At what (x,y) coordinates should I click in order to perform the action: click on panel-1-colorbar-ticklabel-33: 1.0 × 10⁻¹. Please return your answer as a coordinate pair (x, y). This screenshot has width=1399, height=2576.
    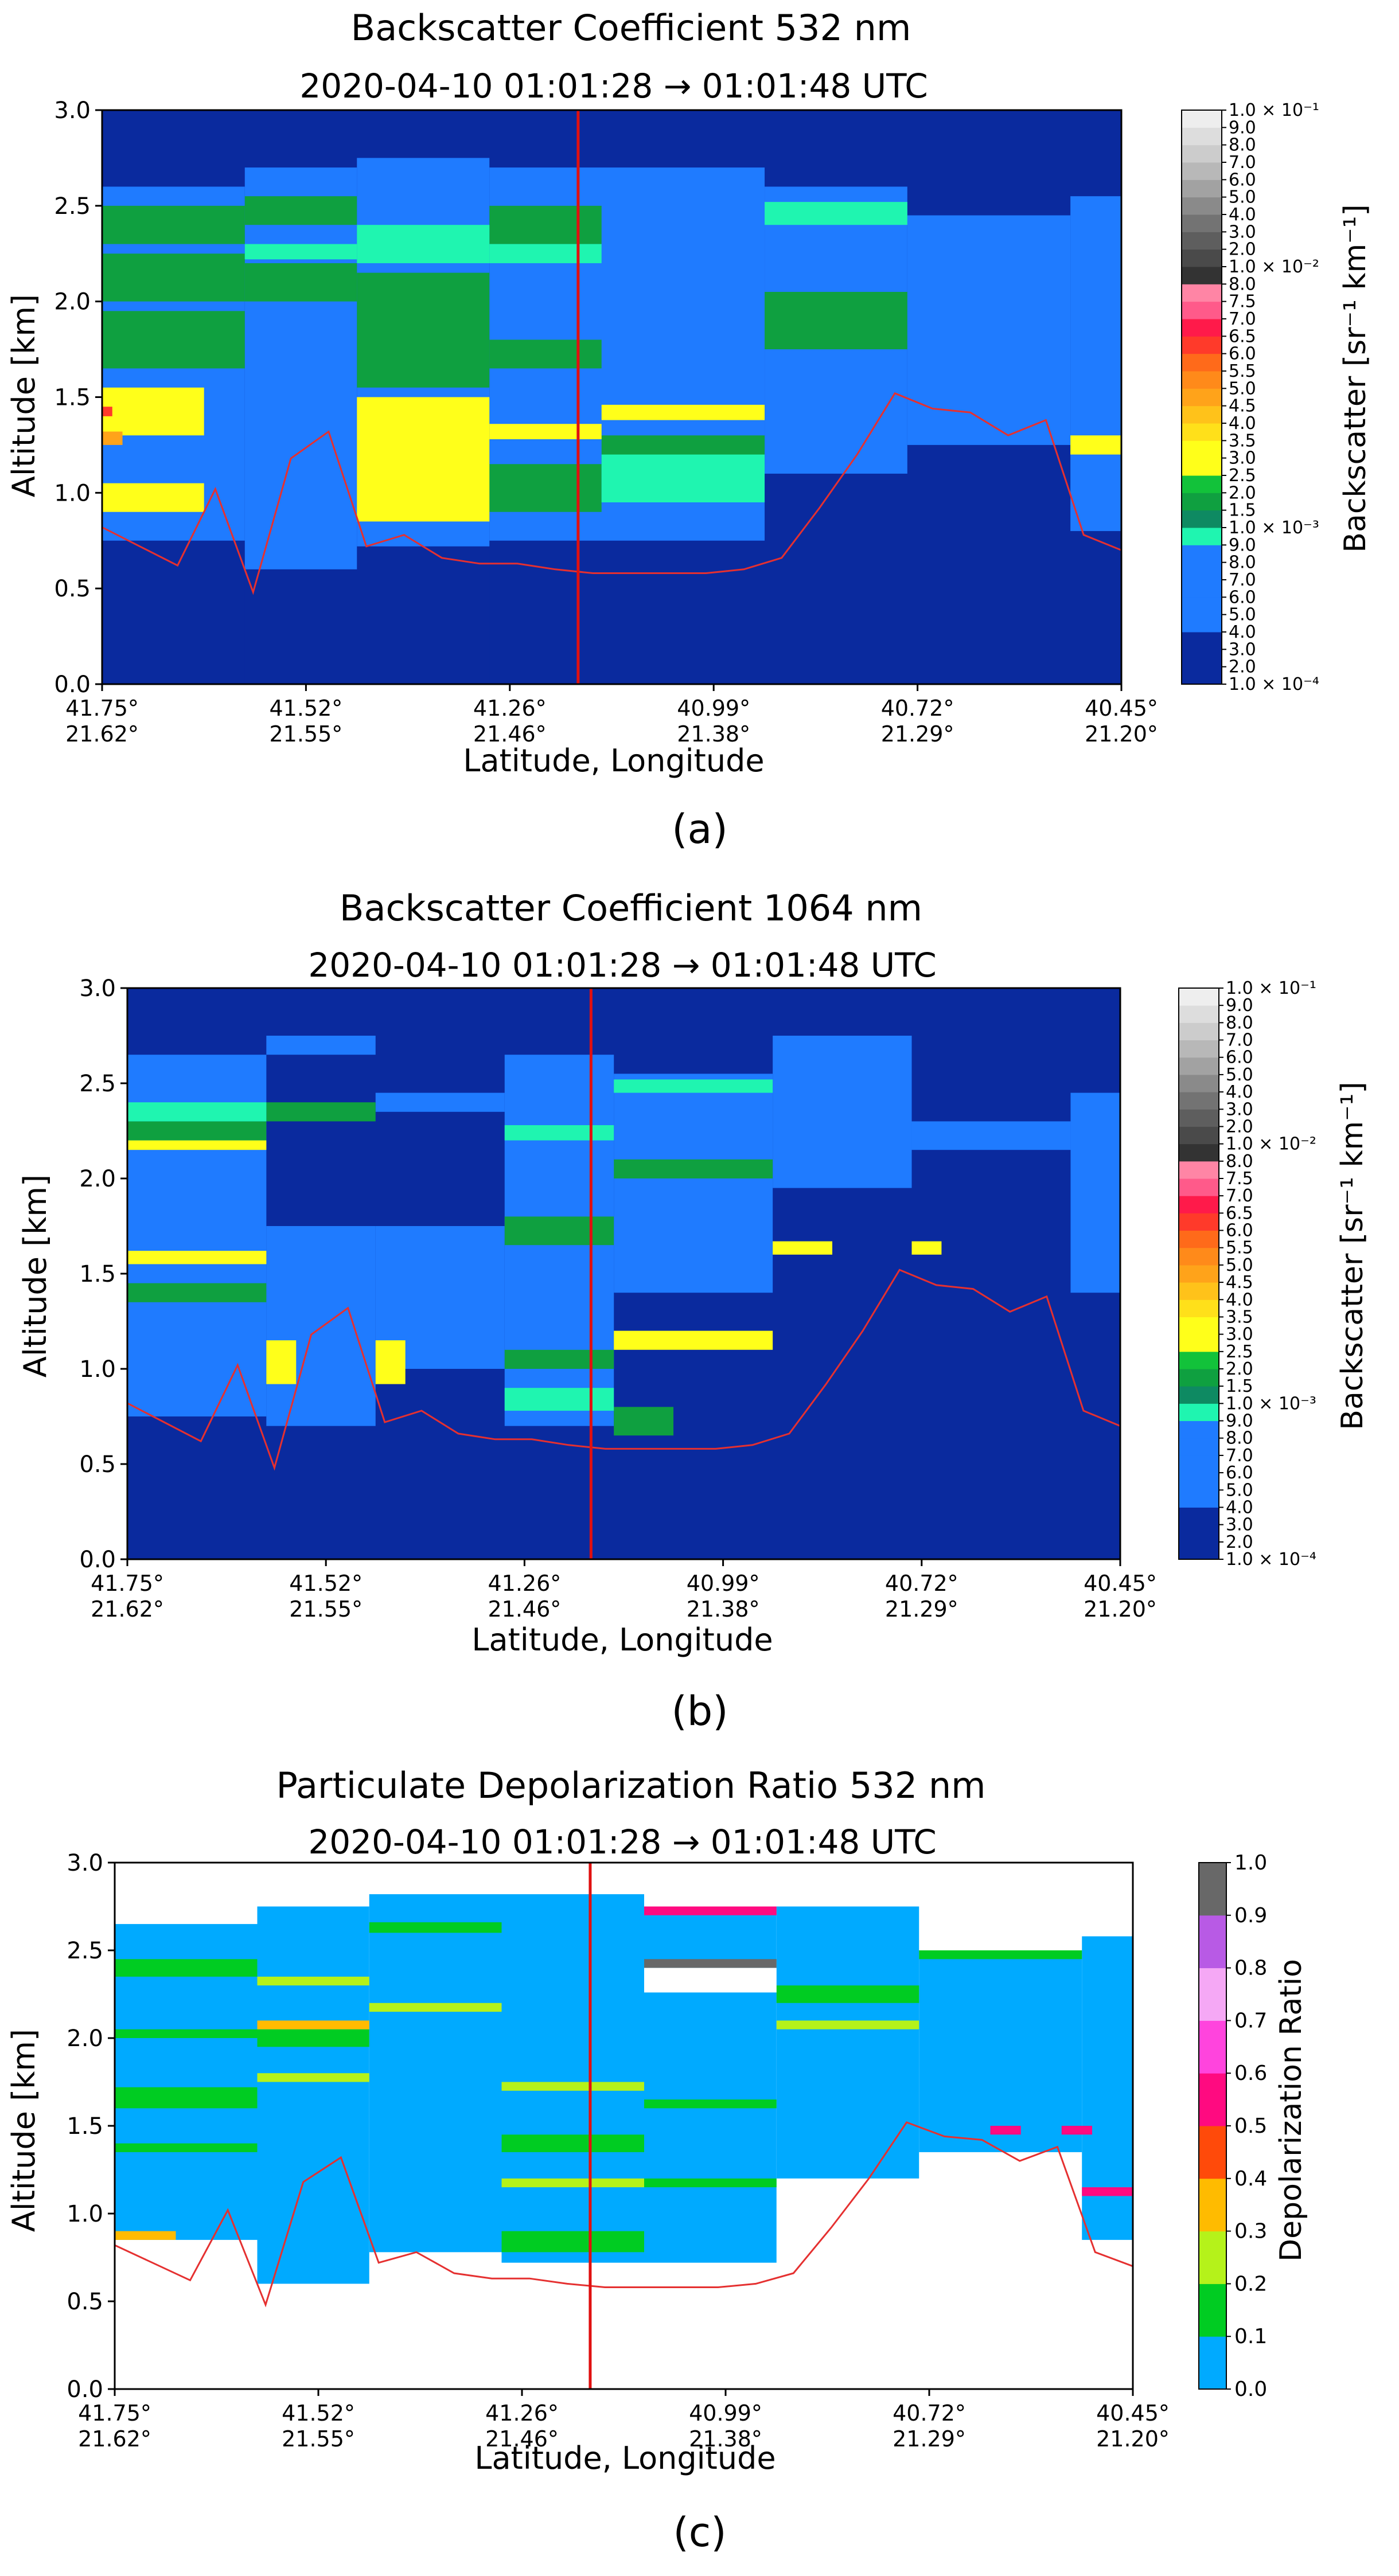
    Looking at the image, I should click on (1271, 988).